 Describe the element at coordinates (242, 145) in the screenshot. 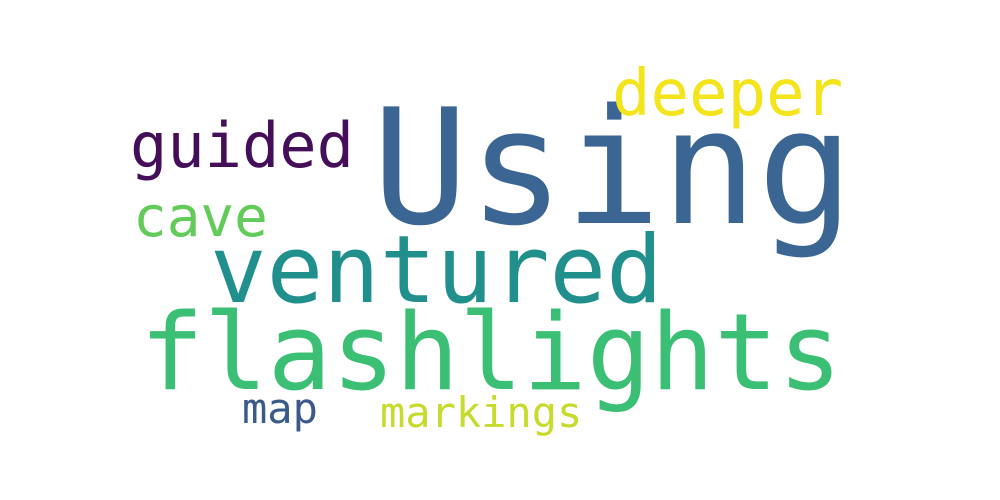

I see `word-guided: guided` at that location.